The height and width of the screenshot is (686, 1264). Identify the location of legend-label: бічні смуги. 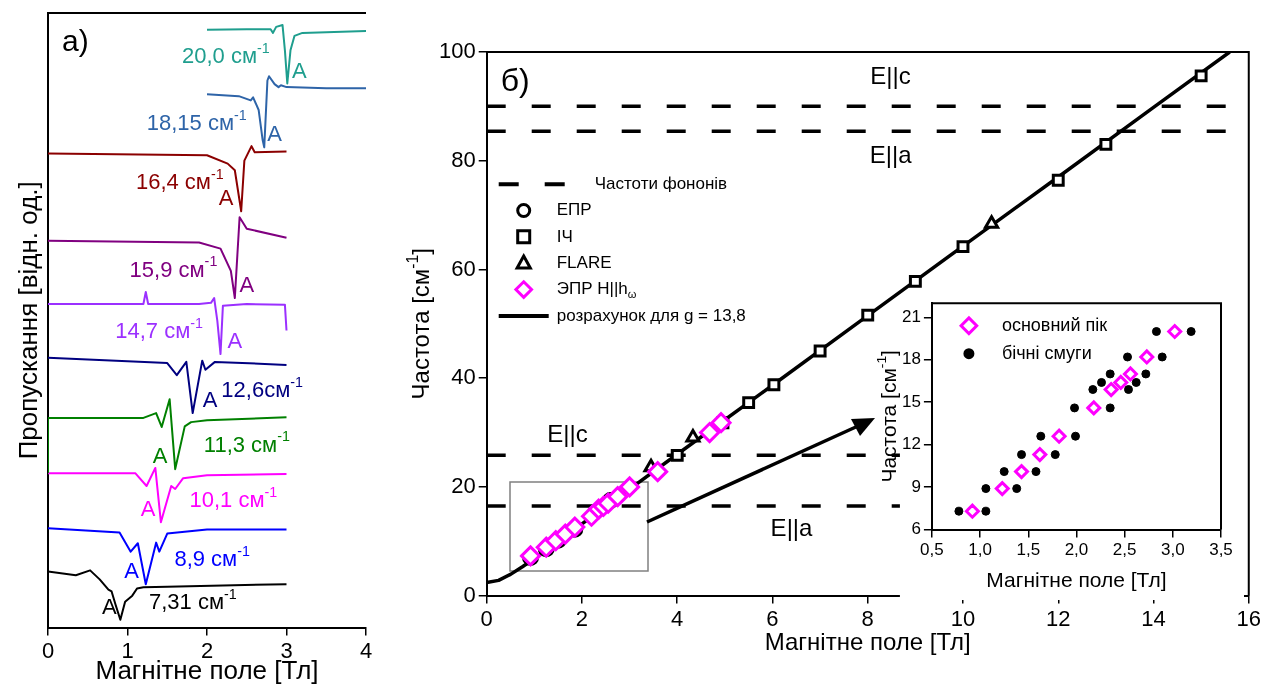
(1046, 352).